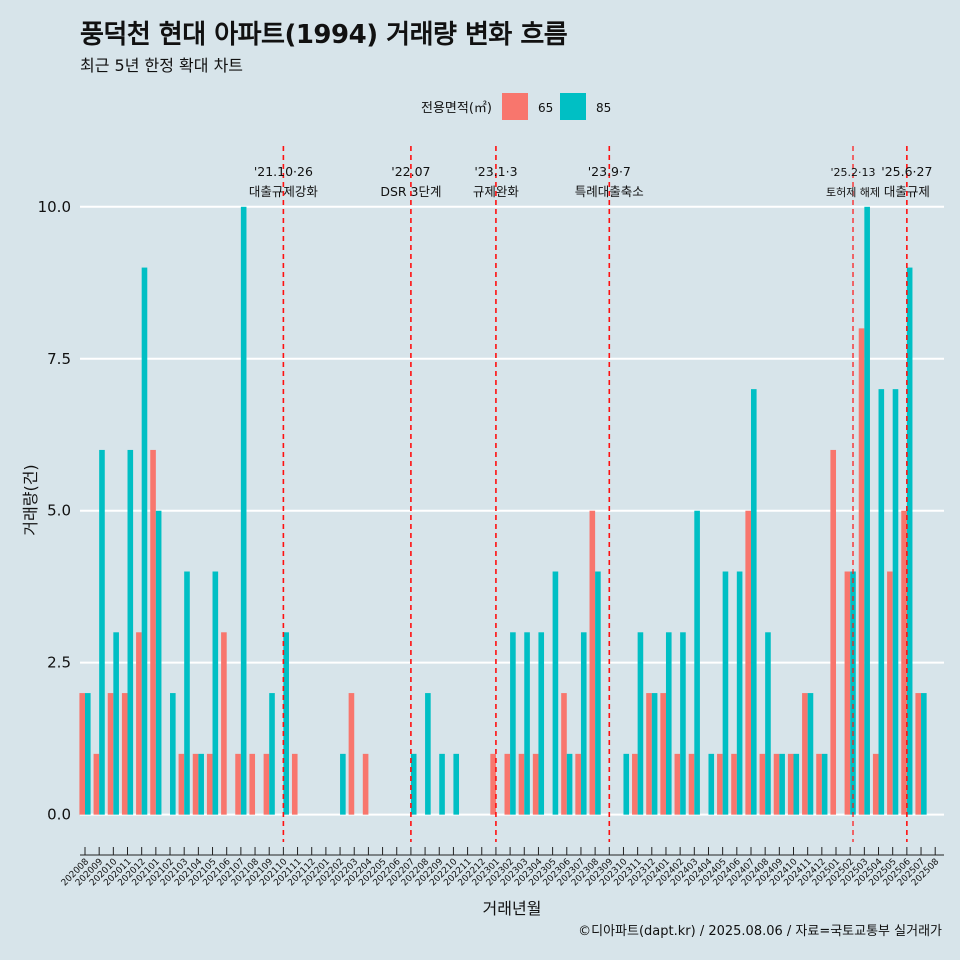 This screenshot has width=960, height=960. Describe the element at coordinates (603, 108) in the screenshot. I see `legend-label-85: 85` at that location.